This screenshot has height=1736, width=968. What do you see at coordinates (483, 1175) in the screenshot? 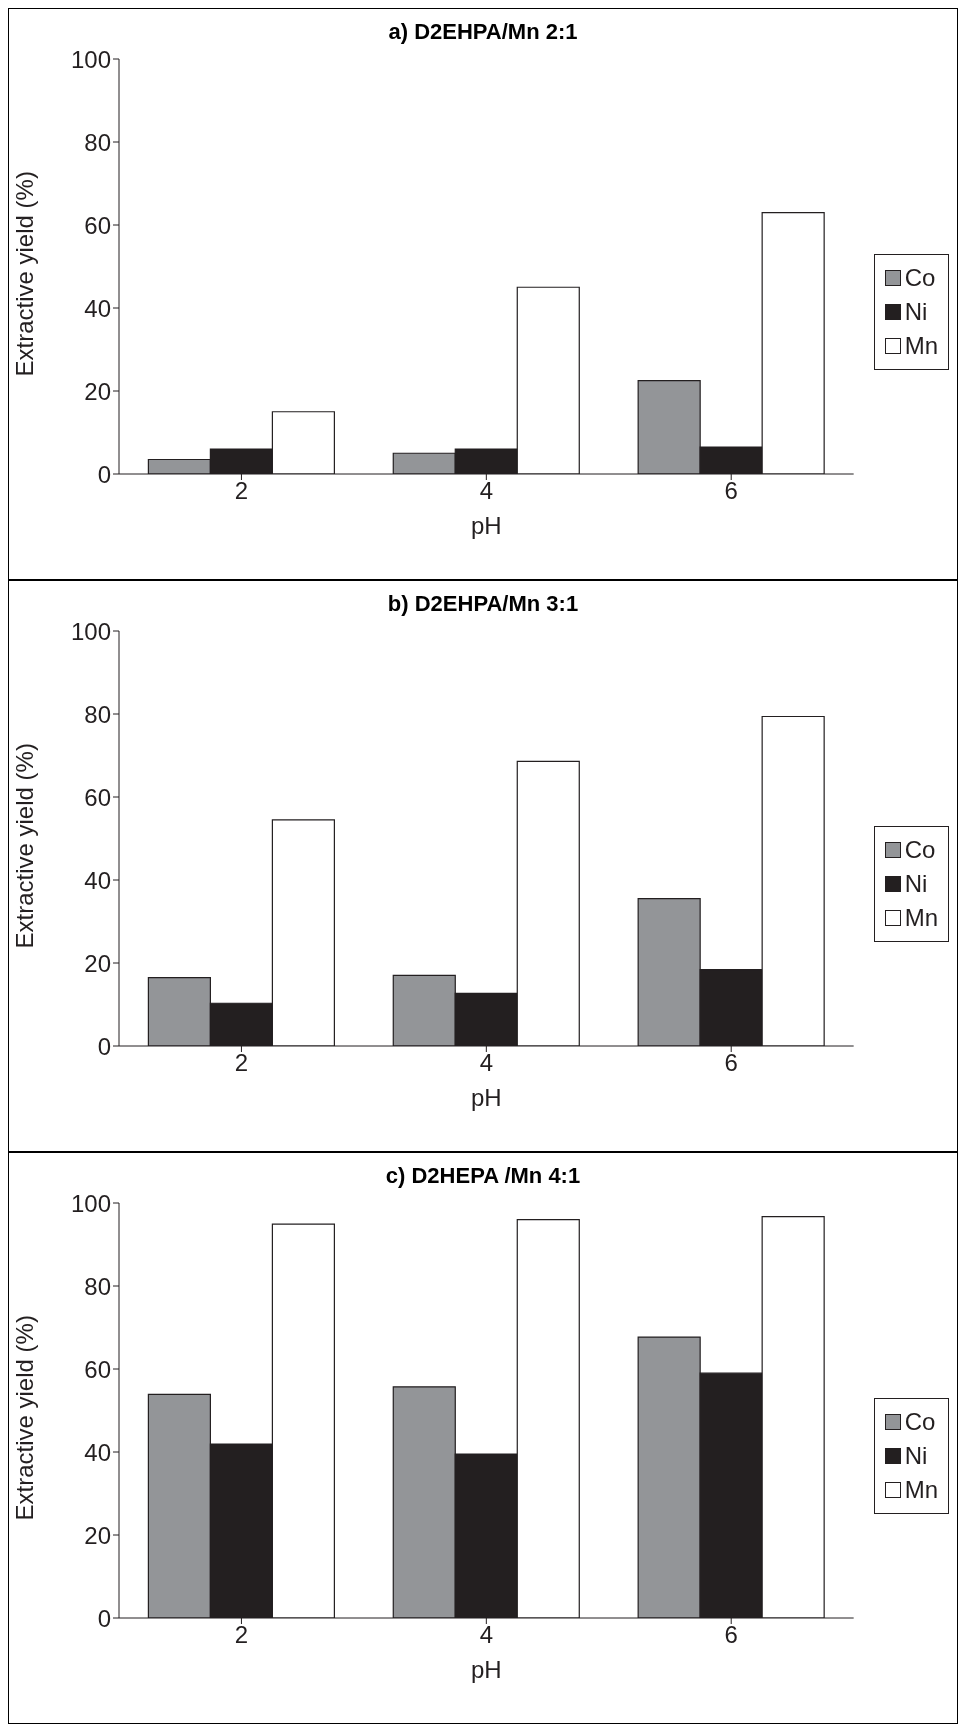
I see `chart-title: c) D2HEPA /Mn 4:1` at bounding box center [483, 1175].